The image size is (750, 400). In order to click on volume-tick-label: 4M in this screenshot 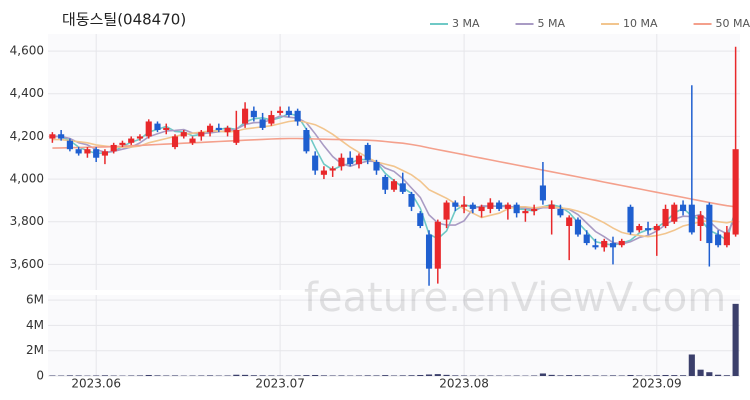, I will do `click(35, 325)`.